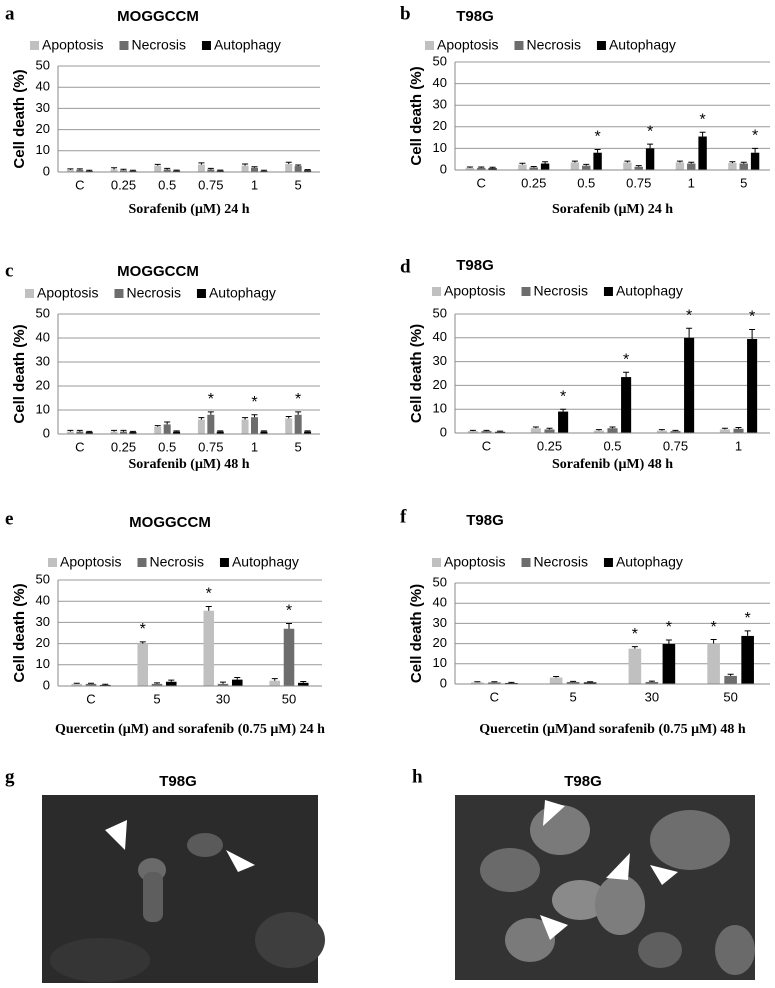  What do you see at coordinates (158, 16) in the screenshot?
I see `chart-title: MOGGCCM` at bounding box center [158, 16].